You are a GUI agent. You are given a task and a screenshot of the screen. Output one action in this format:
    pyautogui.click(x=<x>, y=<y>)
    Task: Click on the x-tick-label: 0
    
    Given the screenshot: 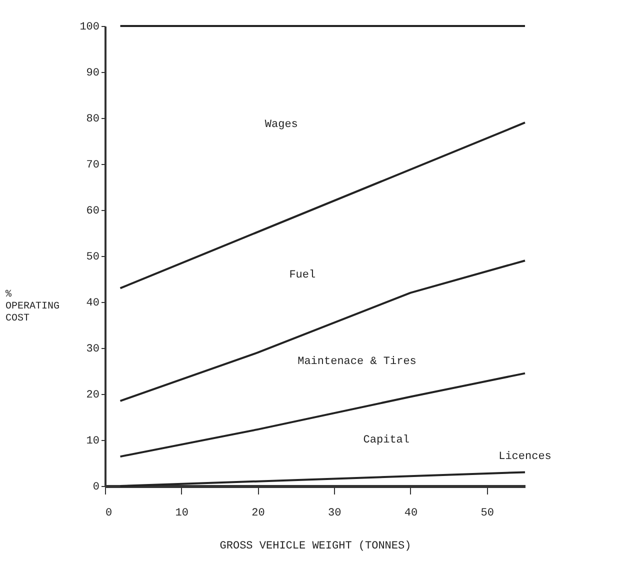 What is the action you would take?
    pyautogui.click(x=109, y=514)
    